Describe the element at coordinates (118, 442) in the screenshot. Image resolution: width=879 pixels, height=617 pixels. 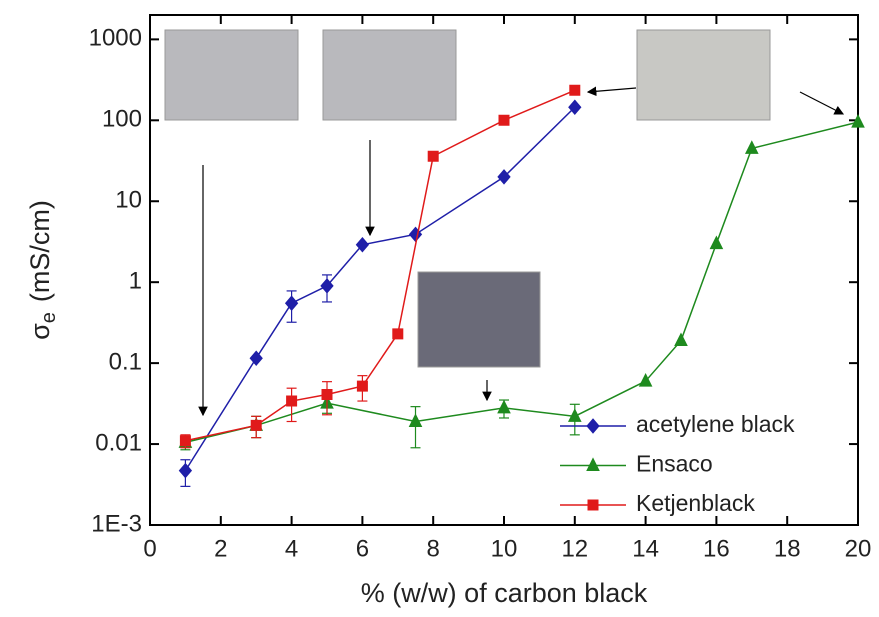
I see `y-tick-label: 0.01` at that location.